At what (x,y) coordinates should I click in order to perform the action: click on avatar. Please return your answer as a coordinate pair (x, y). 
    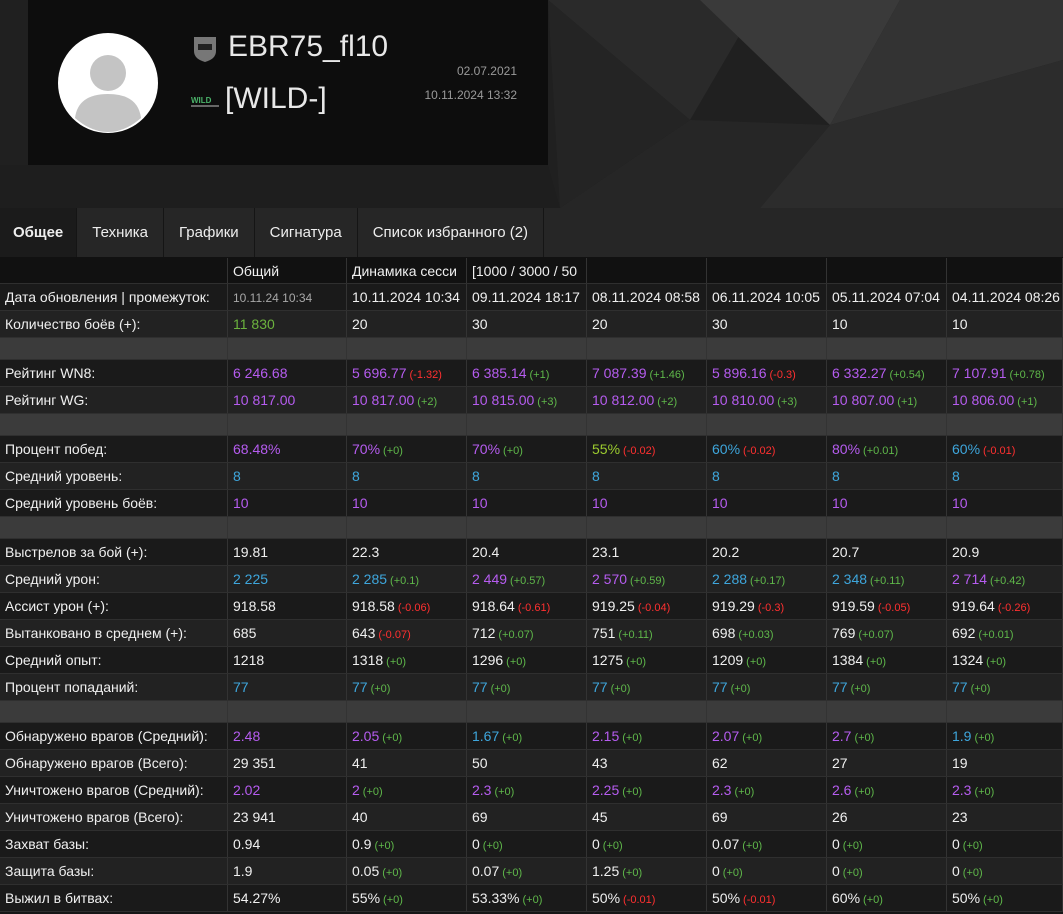
    Looking at the image, I should click on (108, 83).